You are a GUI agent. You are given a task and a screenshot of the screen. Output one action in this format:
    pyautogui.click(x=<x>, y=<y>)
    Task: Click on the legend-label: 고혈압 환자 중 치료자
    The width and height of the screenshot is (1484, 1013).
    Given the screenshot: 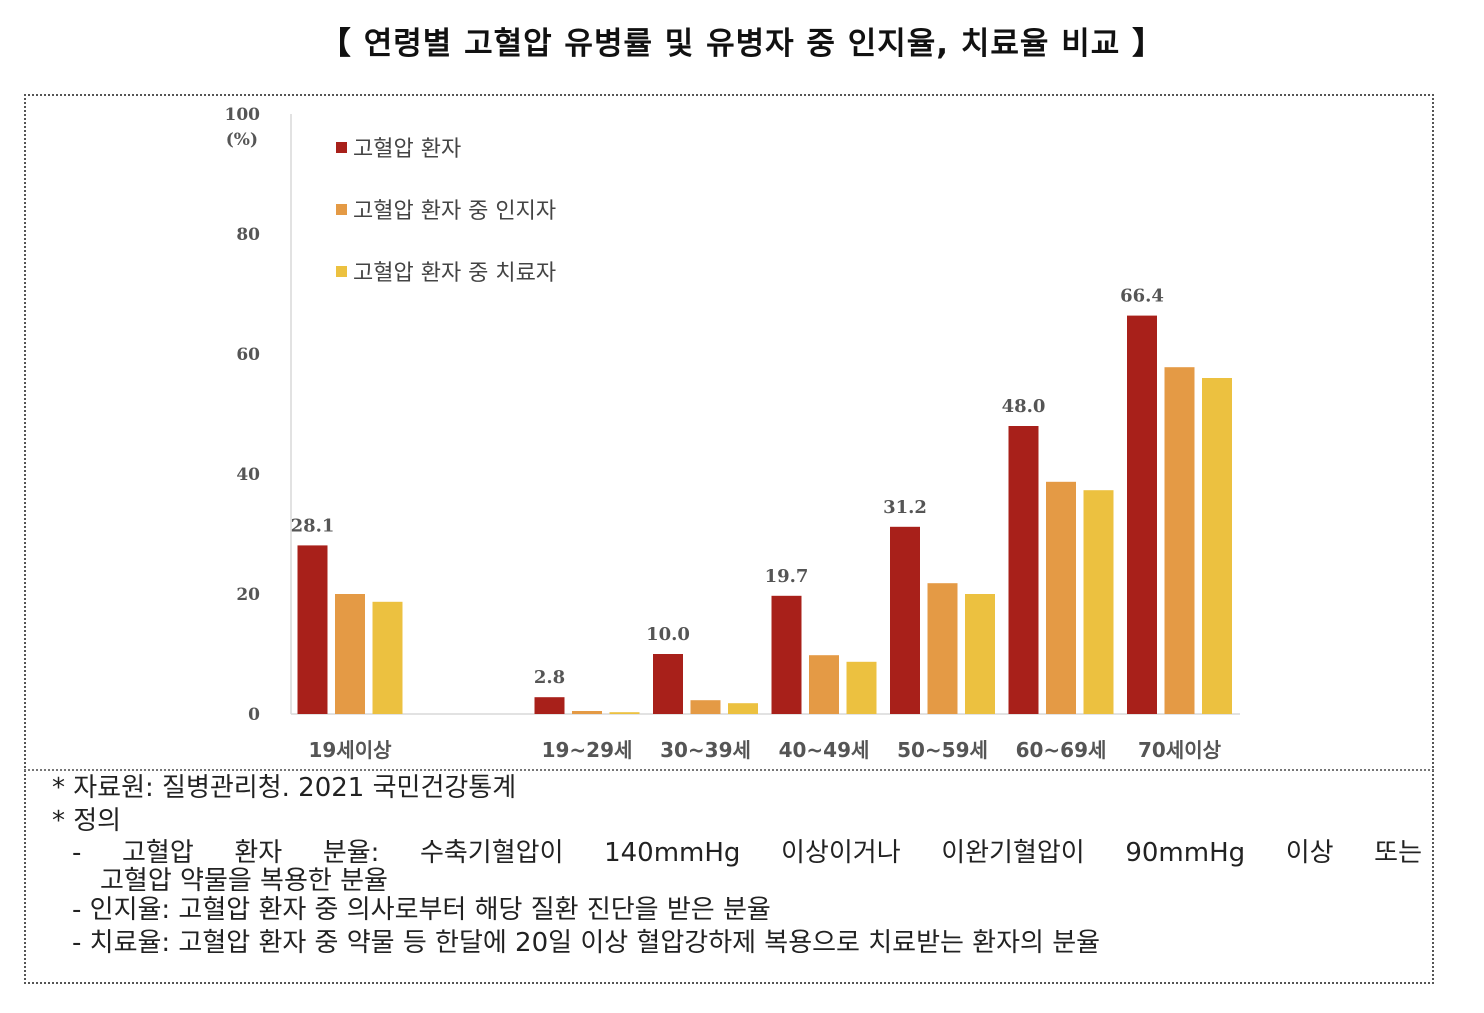 What is the action you would take?
    pyautogui.click(x=455, y=273)
    